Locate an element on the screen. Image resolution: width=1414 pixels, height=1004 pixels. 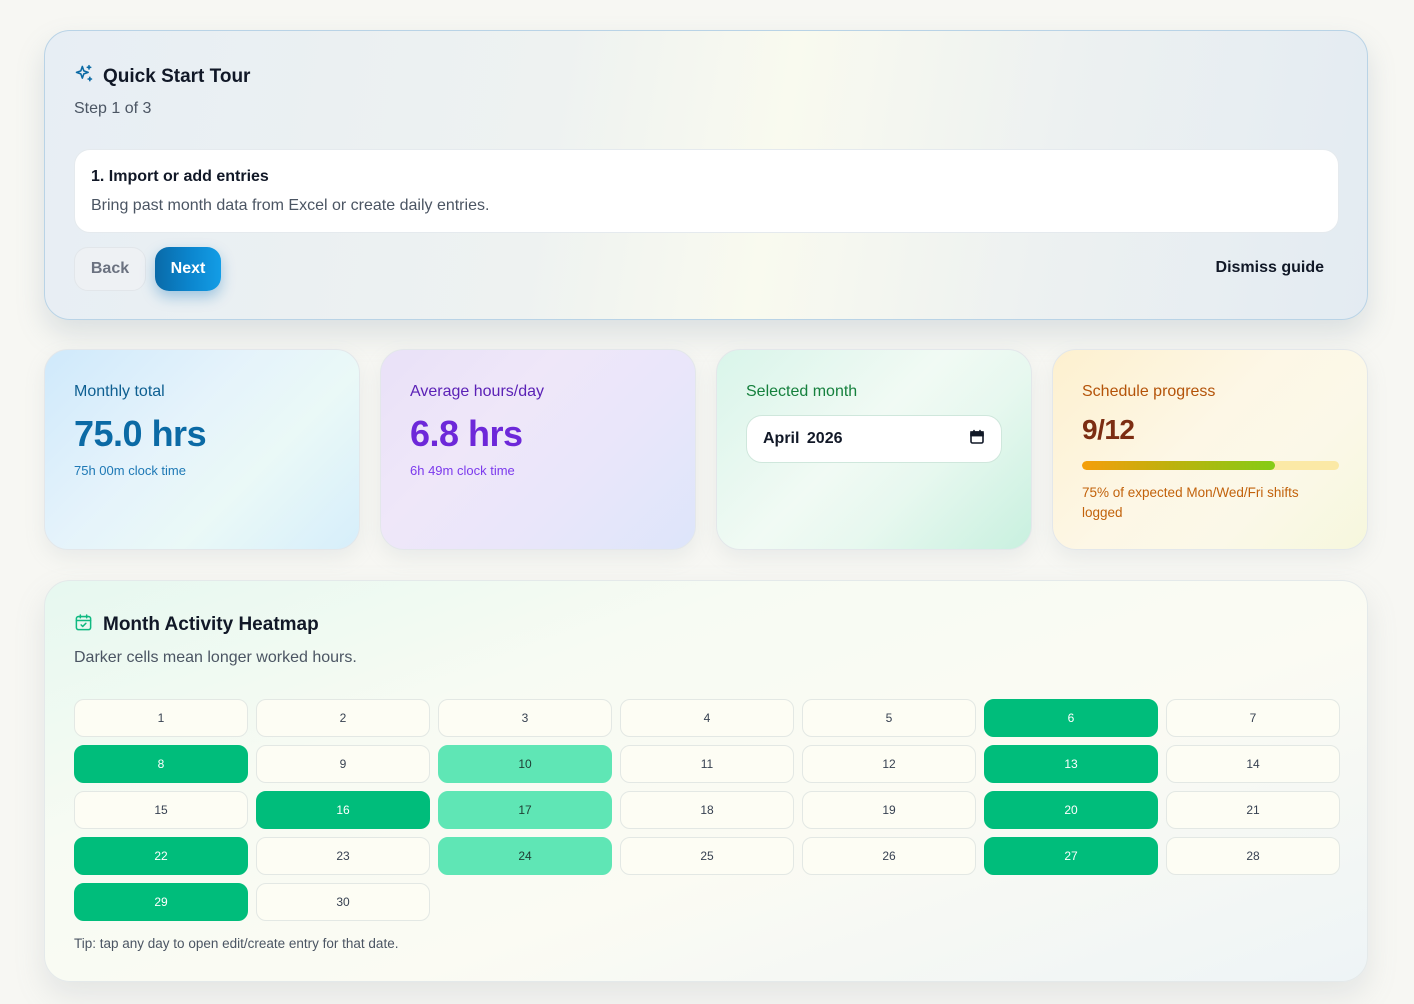
heatmap-day-cell: 13 is located at coordinates (1071, 764).